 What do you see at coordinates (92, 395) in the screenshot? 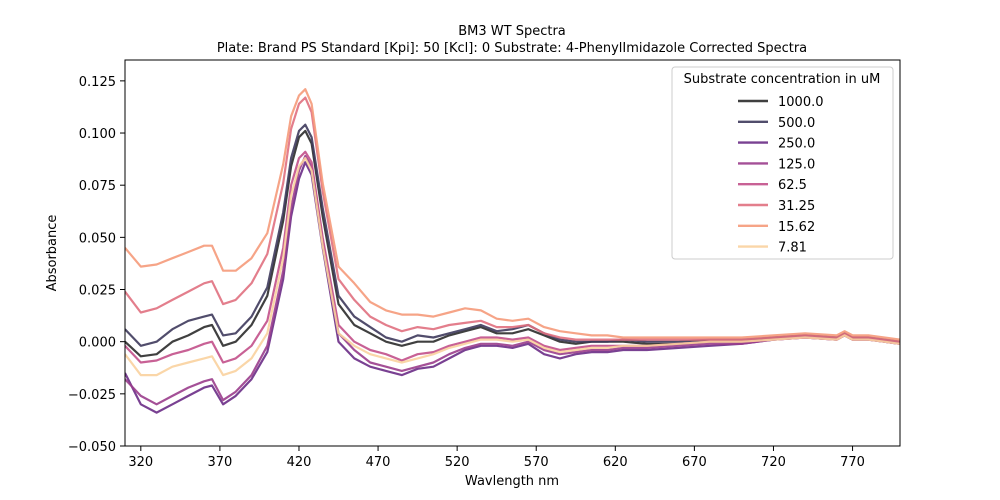
I see `y-tick-label-1: −0.025` at bounding box center [92, 395].